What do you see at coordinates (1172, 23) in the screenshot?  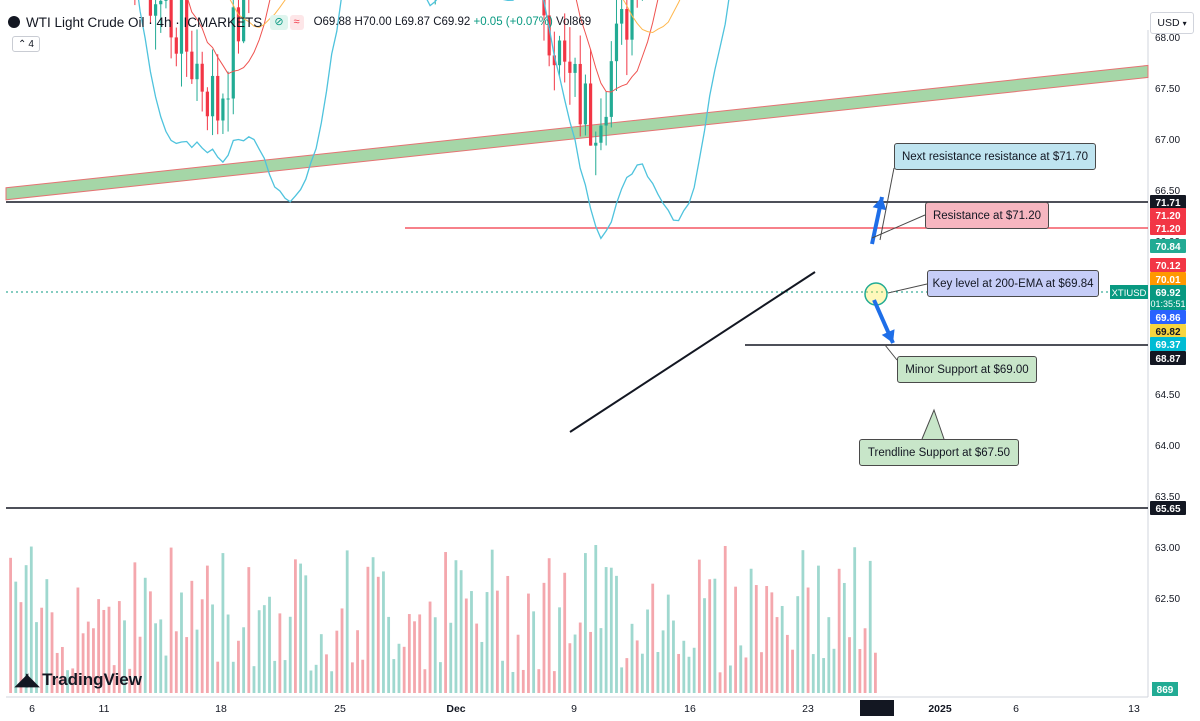 I see `currency-select: USD ▾` at bounding box center [1172, 23].